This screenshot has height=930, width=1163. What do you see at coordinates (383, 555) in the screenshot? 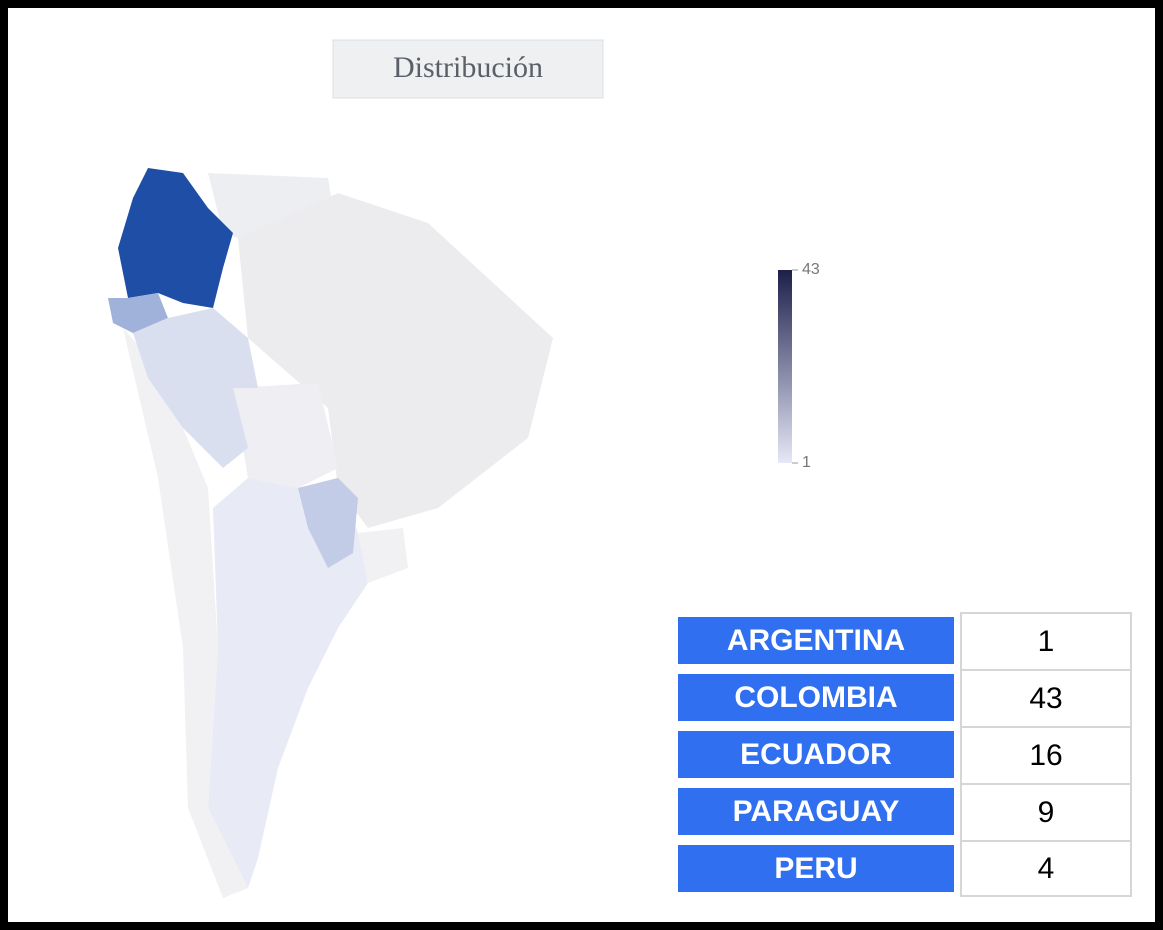
I see `uruguay` at bounding box center [383, 555].